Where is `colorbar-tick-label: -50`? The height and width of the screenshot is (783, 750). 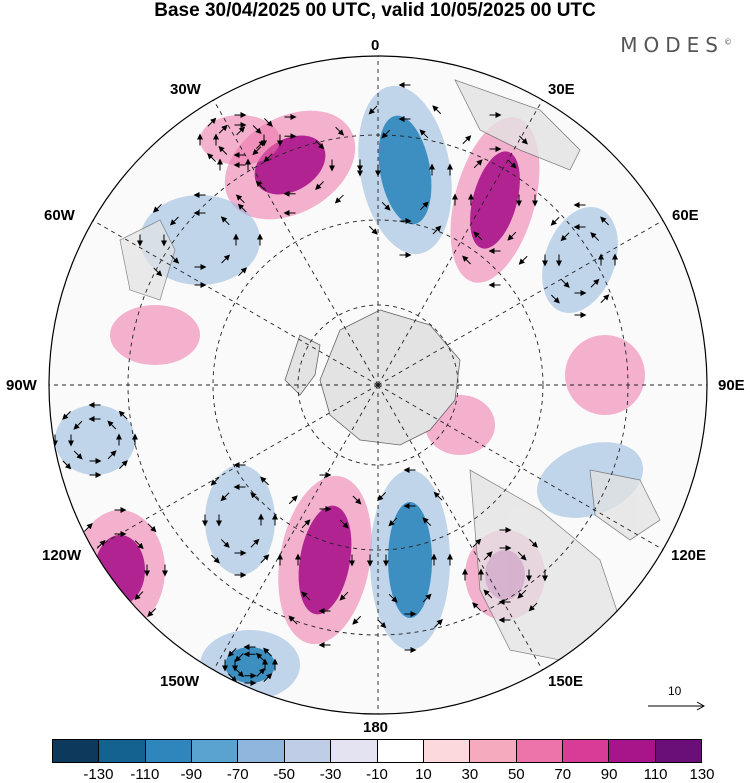
colorbar-tick-label: -50 is located at coordinates (284, 774).